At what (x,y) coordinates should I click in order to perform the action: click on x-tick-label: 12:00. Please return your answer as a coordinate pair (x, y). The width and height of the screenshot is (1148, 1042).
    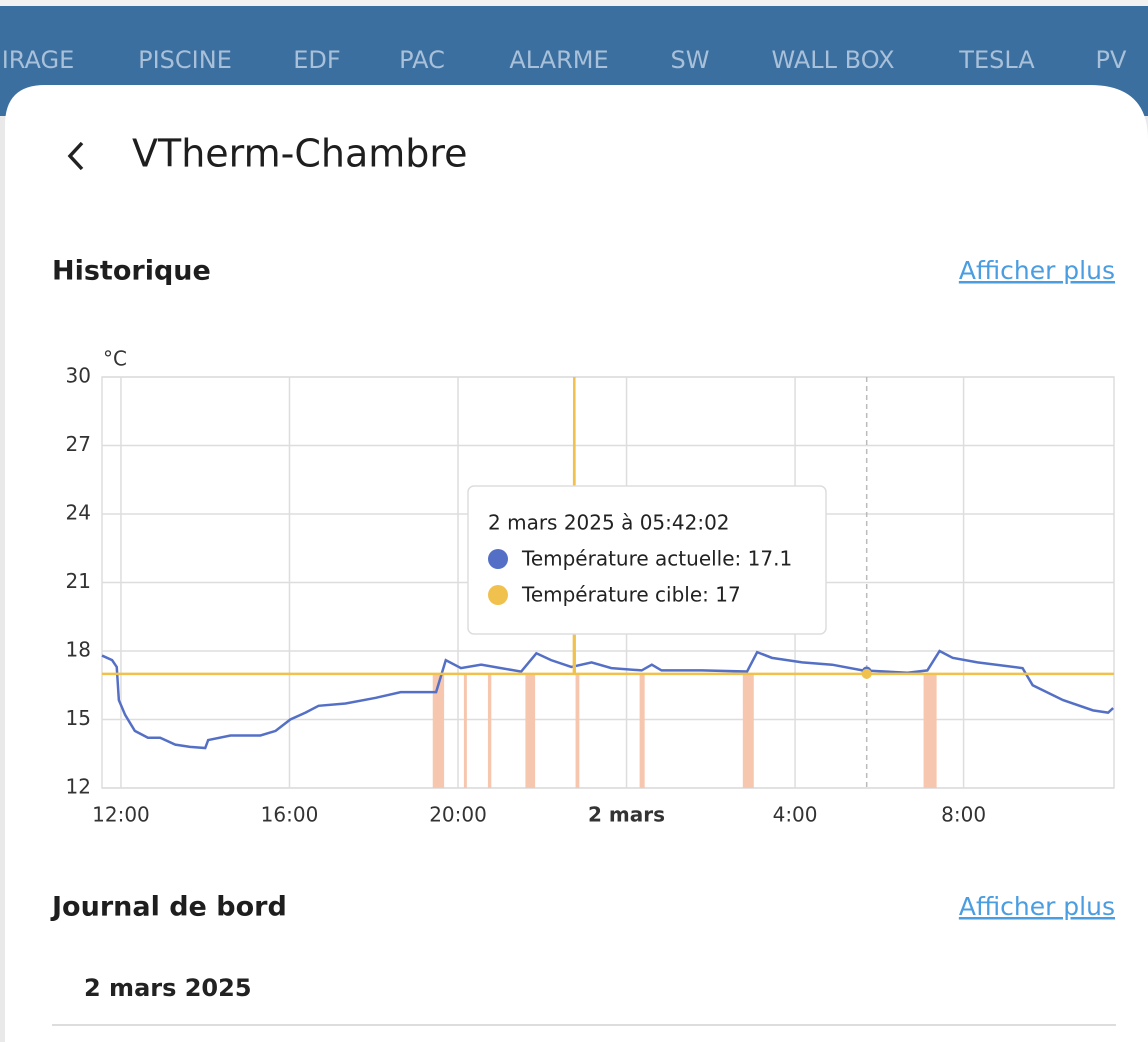
    Looking at the image, I should click on (121, 815).